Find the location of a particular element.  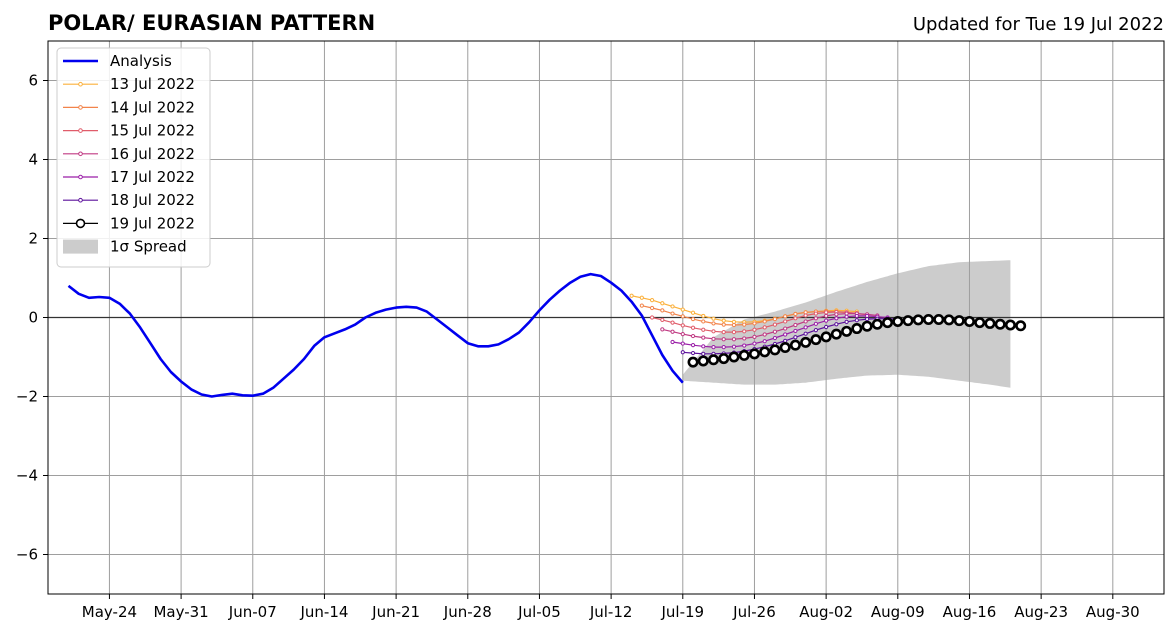

legend-label-forecast: 15 Jul 2022 is located at coordinates (152, 131).